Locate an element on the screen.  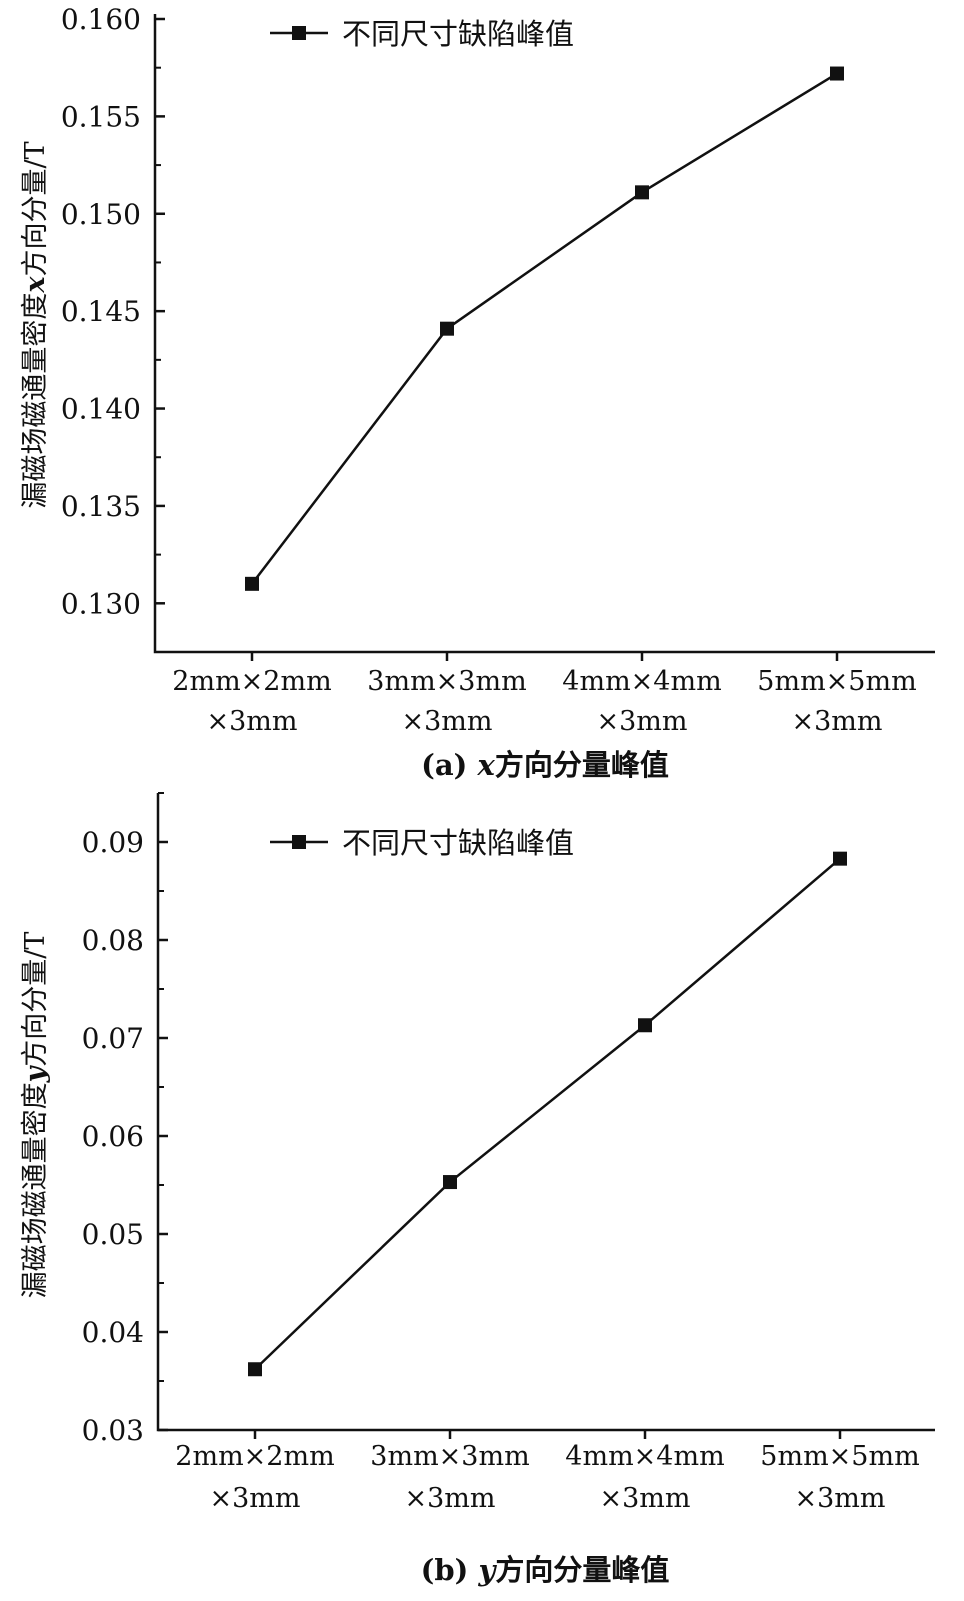
chart-a-legend: 不同尺寸缺陷峰值 is located at coordinates (422, 34).